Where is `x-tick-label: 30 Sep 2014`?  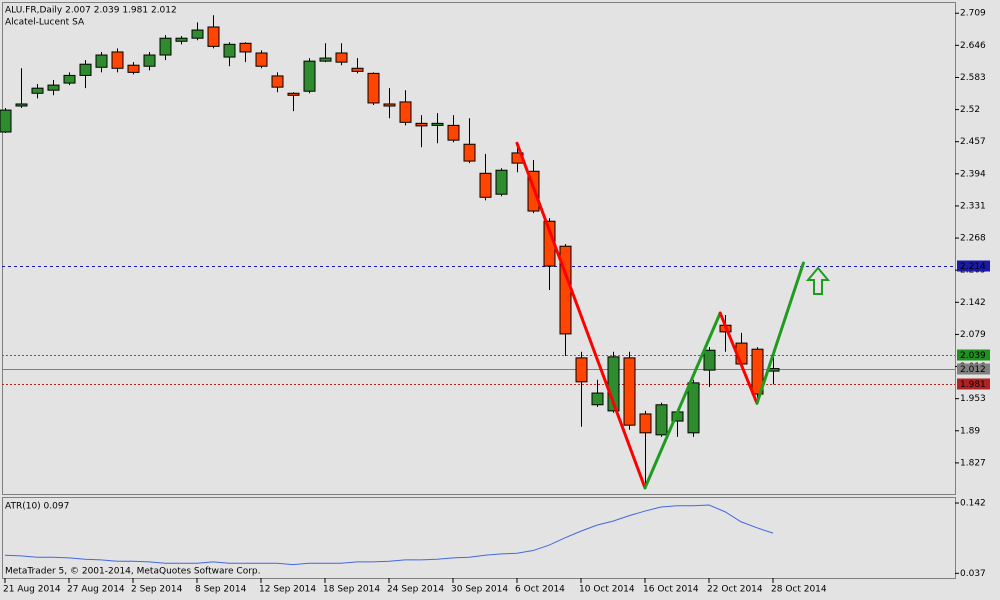
x-tick-label: 30 Sep 2014 is located at coordinates (479, 590).